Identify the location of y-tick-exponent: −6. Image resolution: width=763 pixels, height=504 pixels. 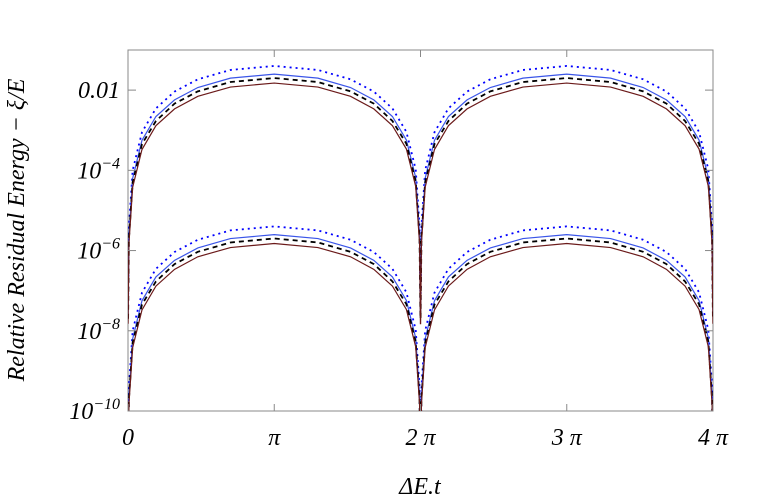
(110, 244).